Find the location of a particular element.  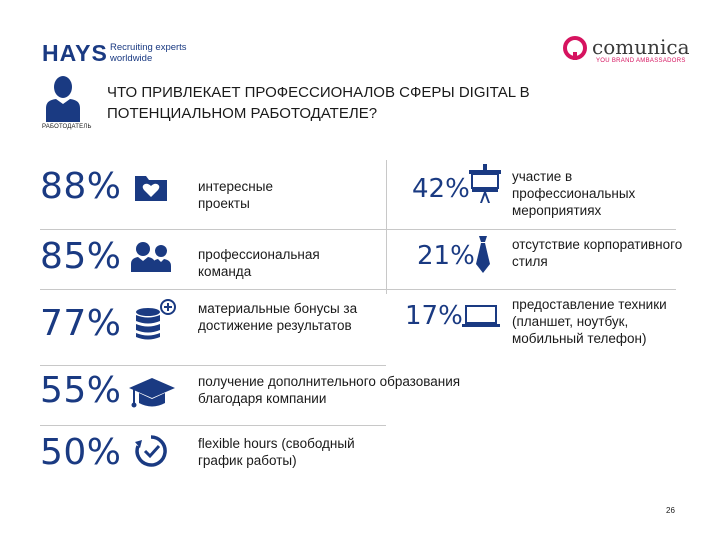

coins-plus-icon is located at coordinates (156, 319).